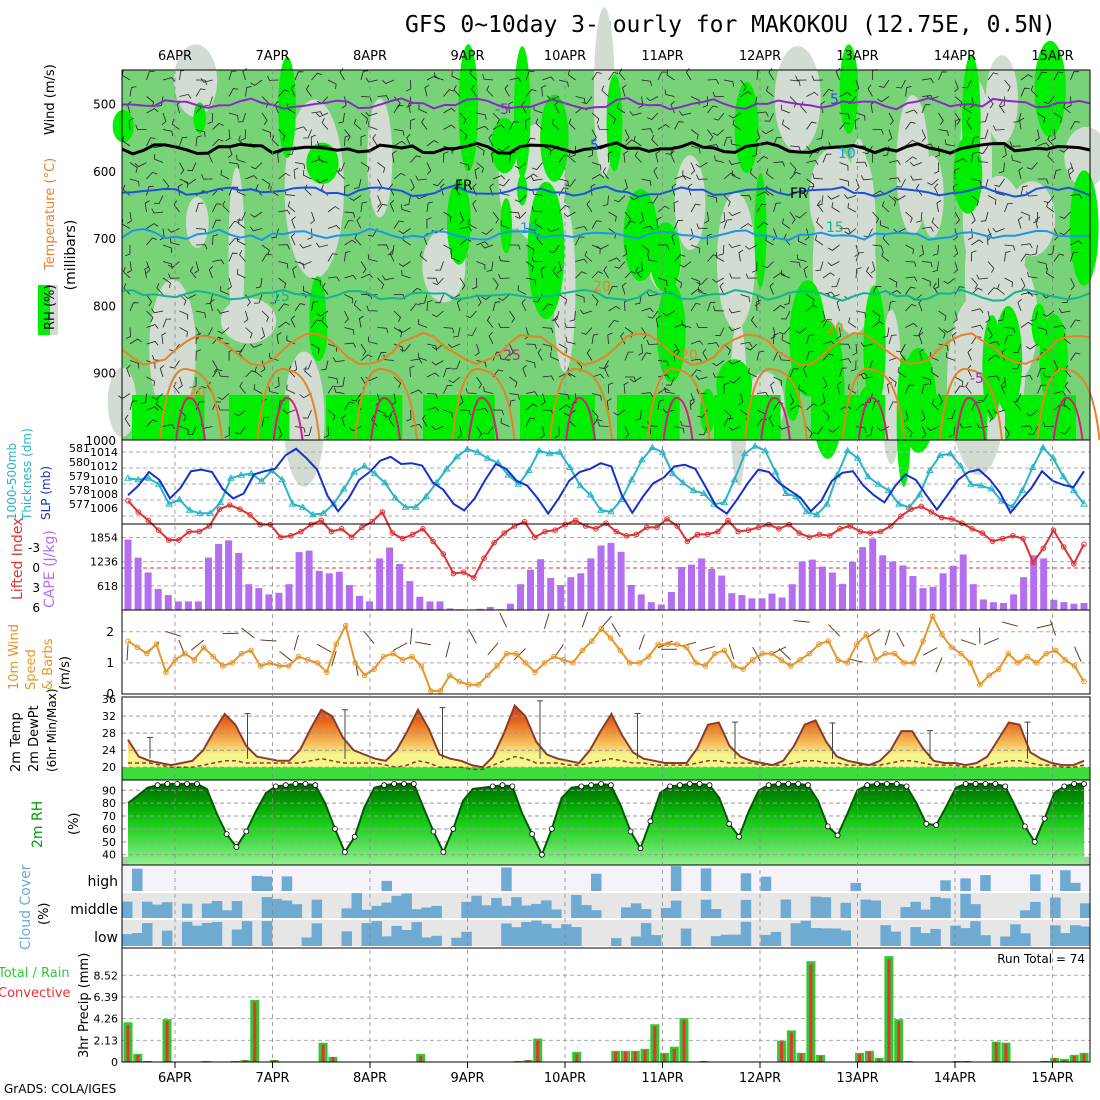  What do you see at coordinates (546, 250) in the screenshot?
I see `rh-moist-patch` at bounding box center [546, 250].